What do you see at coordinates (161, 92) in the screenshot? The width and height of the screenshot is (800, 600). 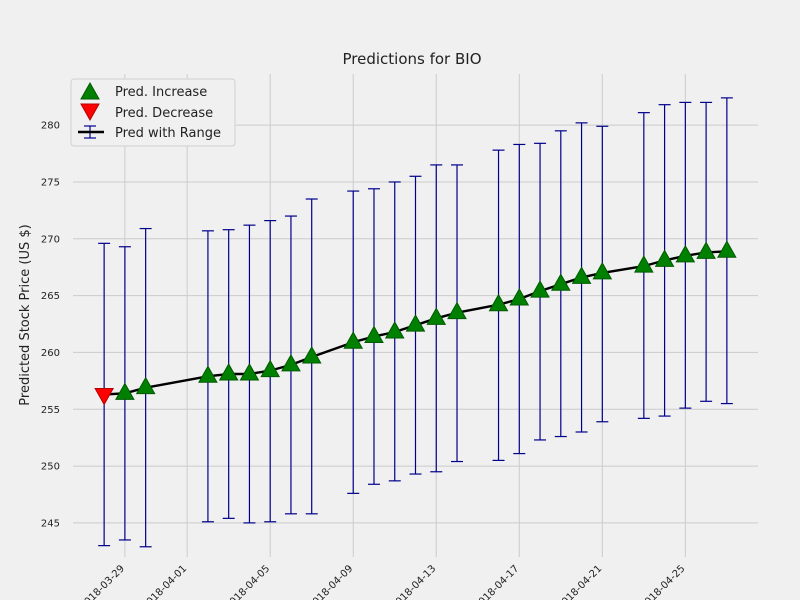 I see `legend-increase-label: Pred. Increase` at bounding box center [161, 92].